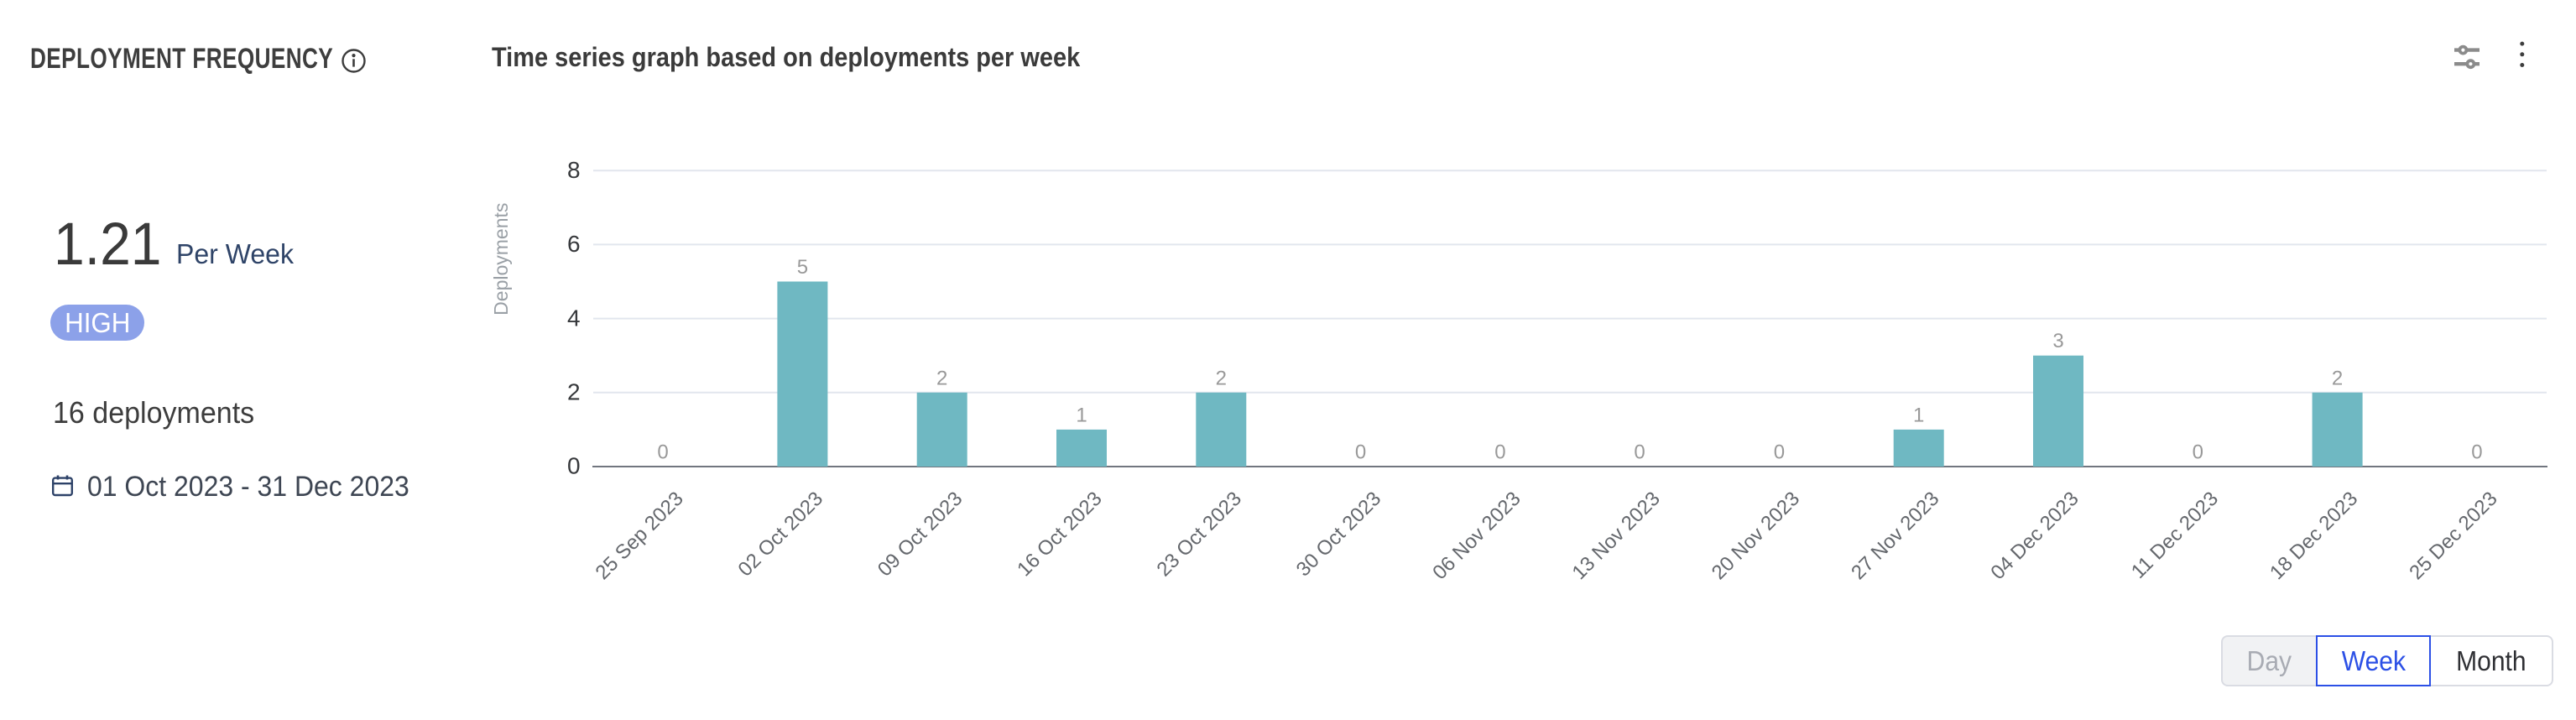  Describe the element at coordinates (1476, 536) in the screenshot. I see `svg-text: 06 Nov 2023` at that location.